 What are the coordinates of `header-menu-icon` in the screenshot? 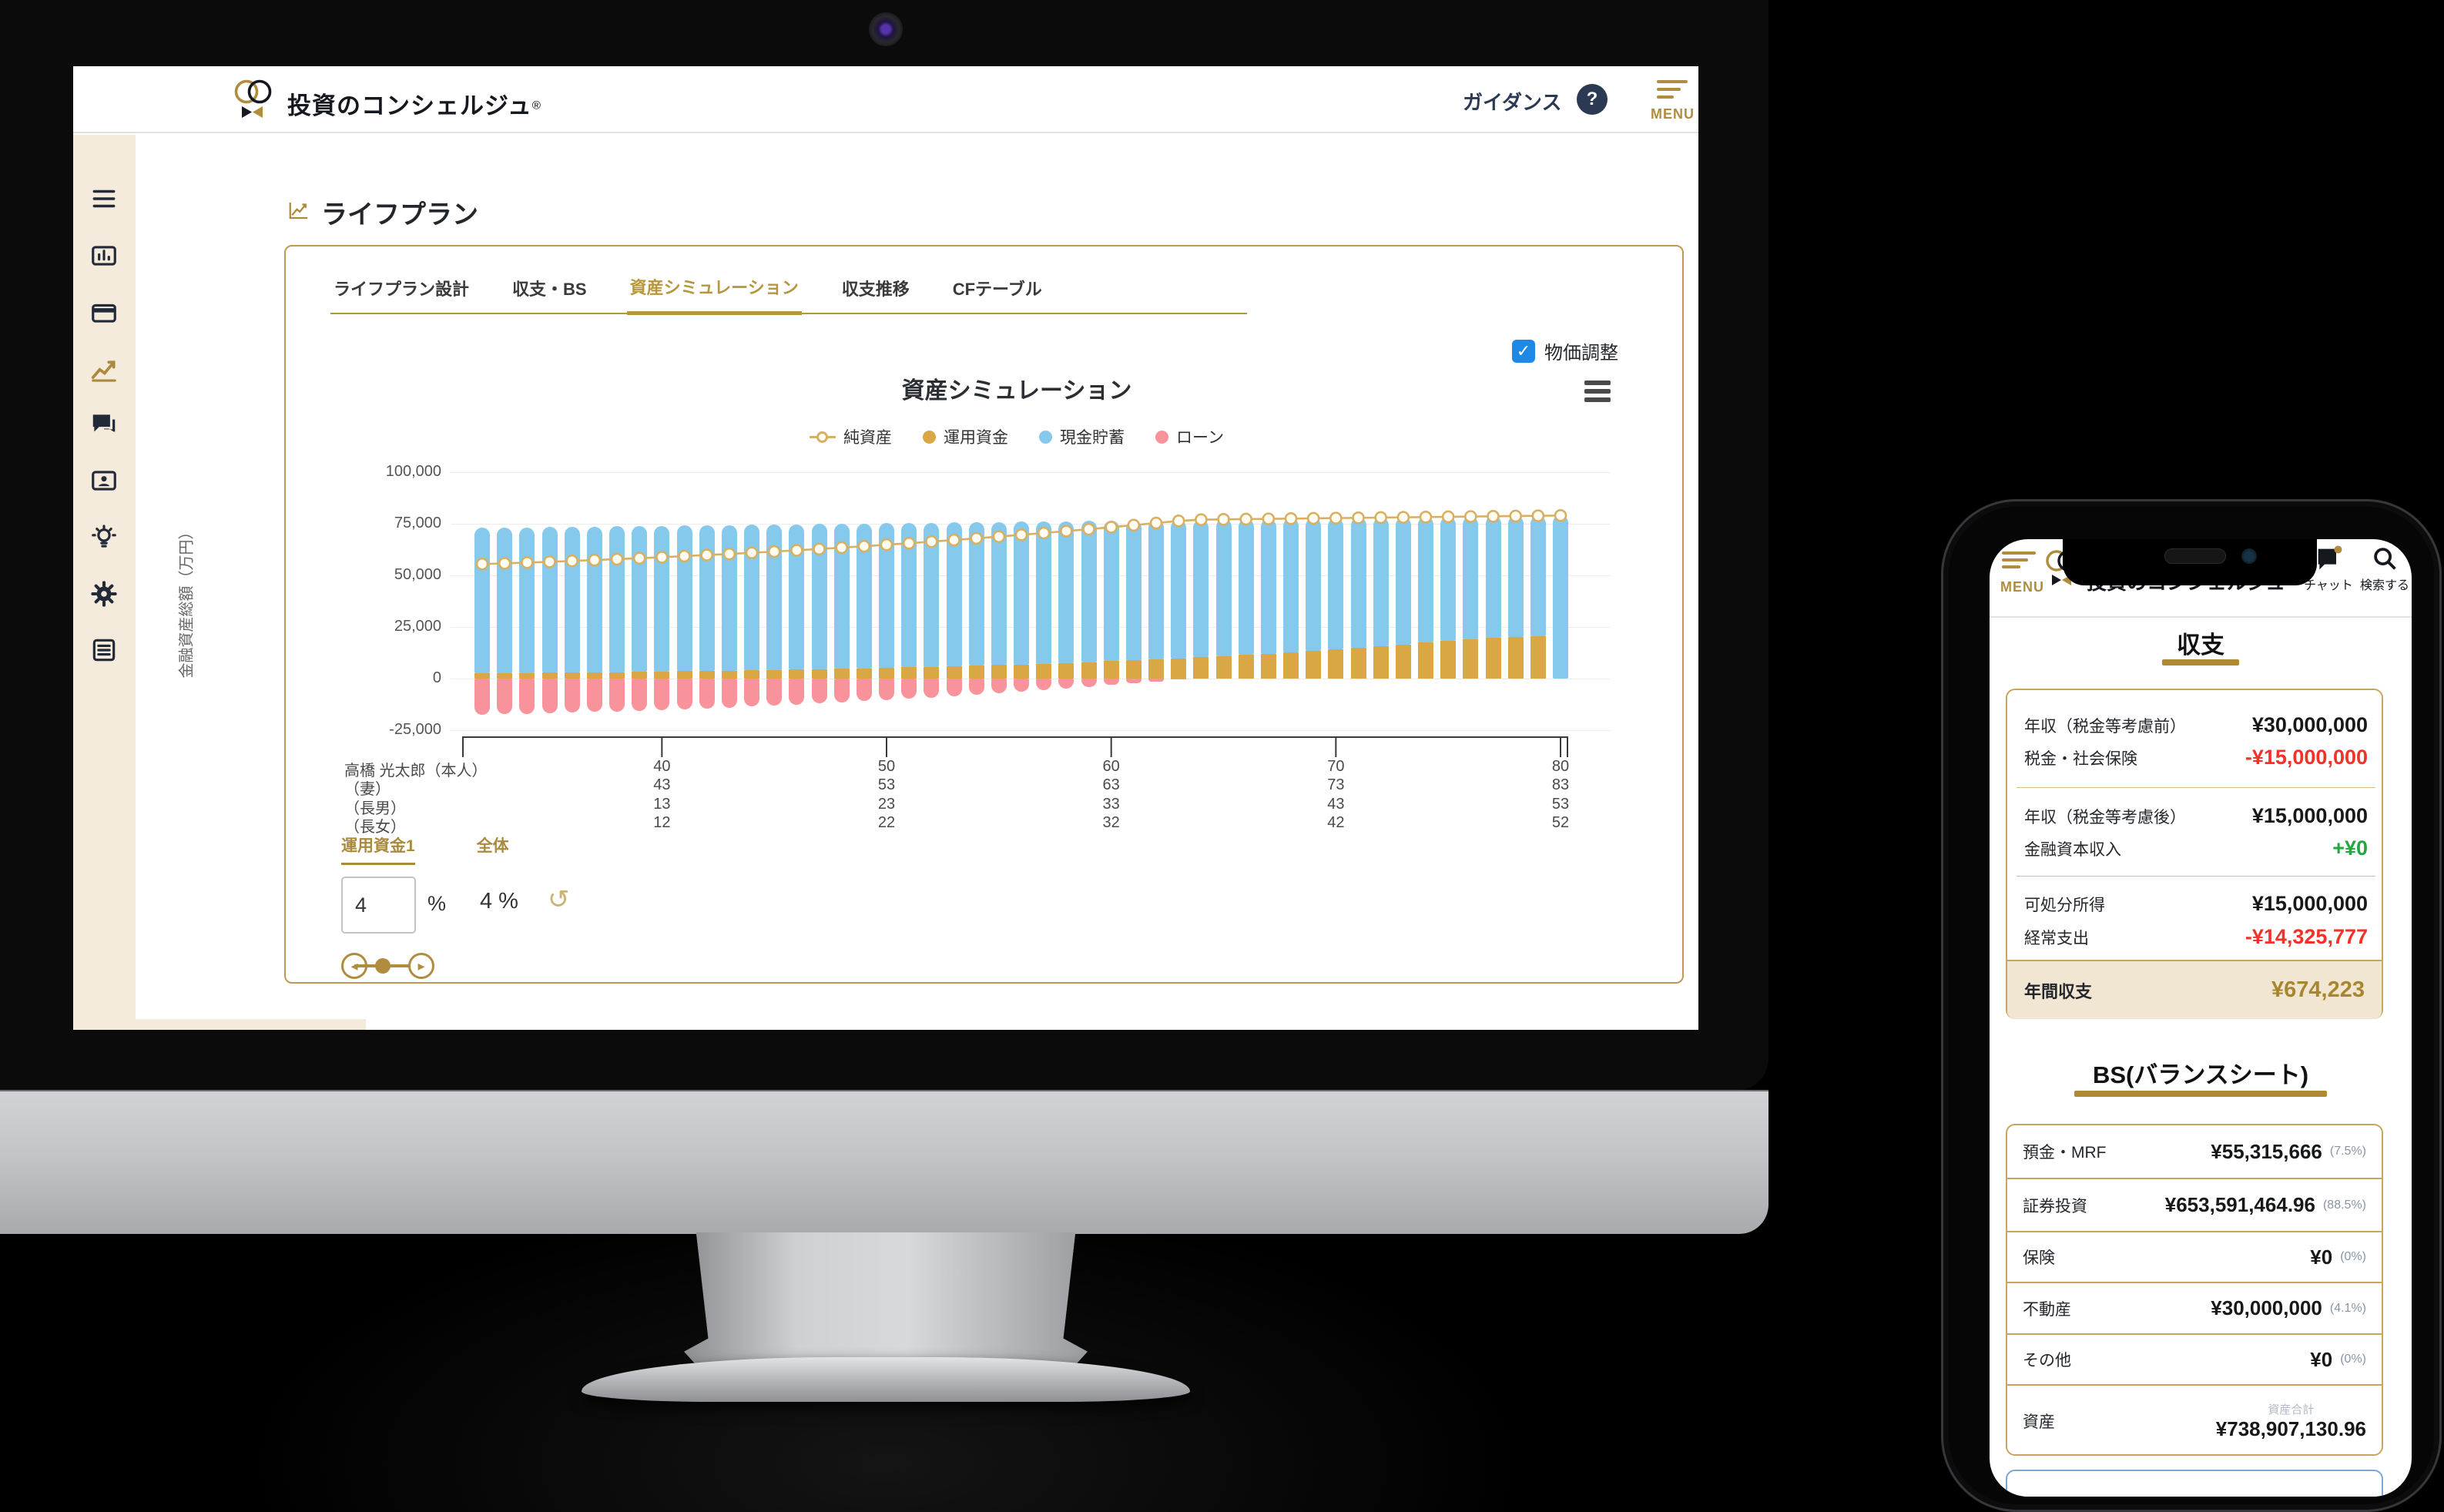 It's located at (1672, 92).